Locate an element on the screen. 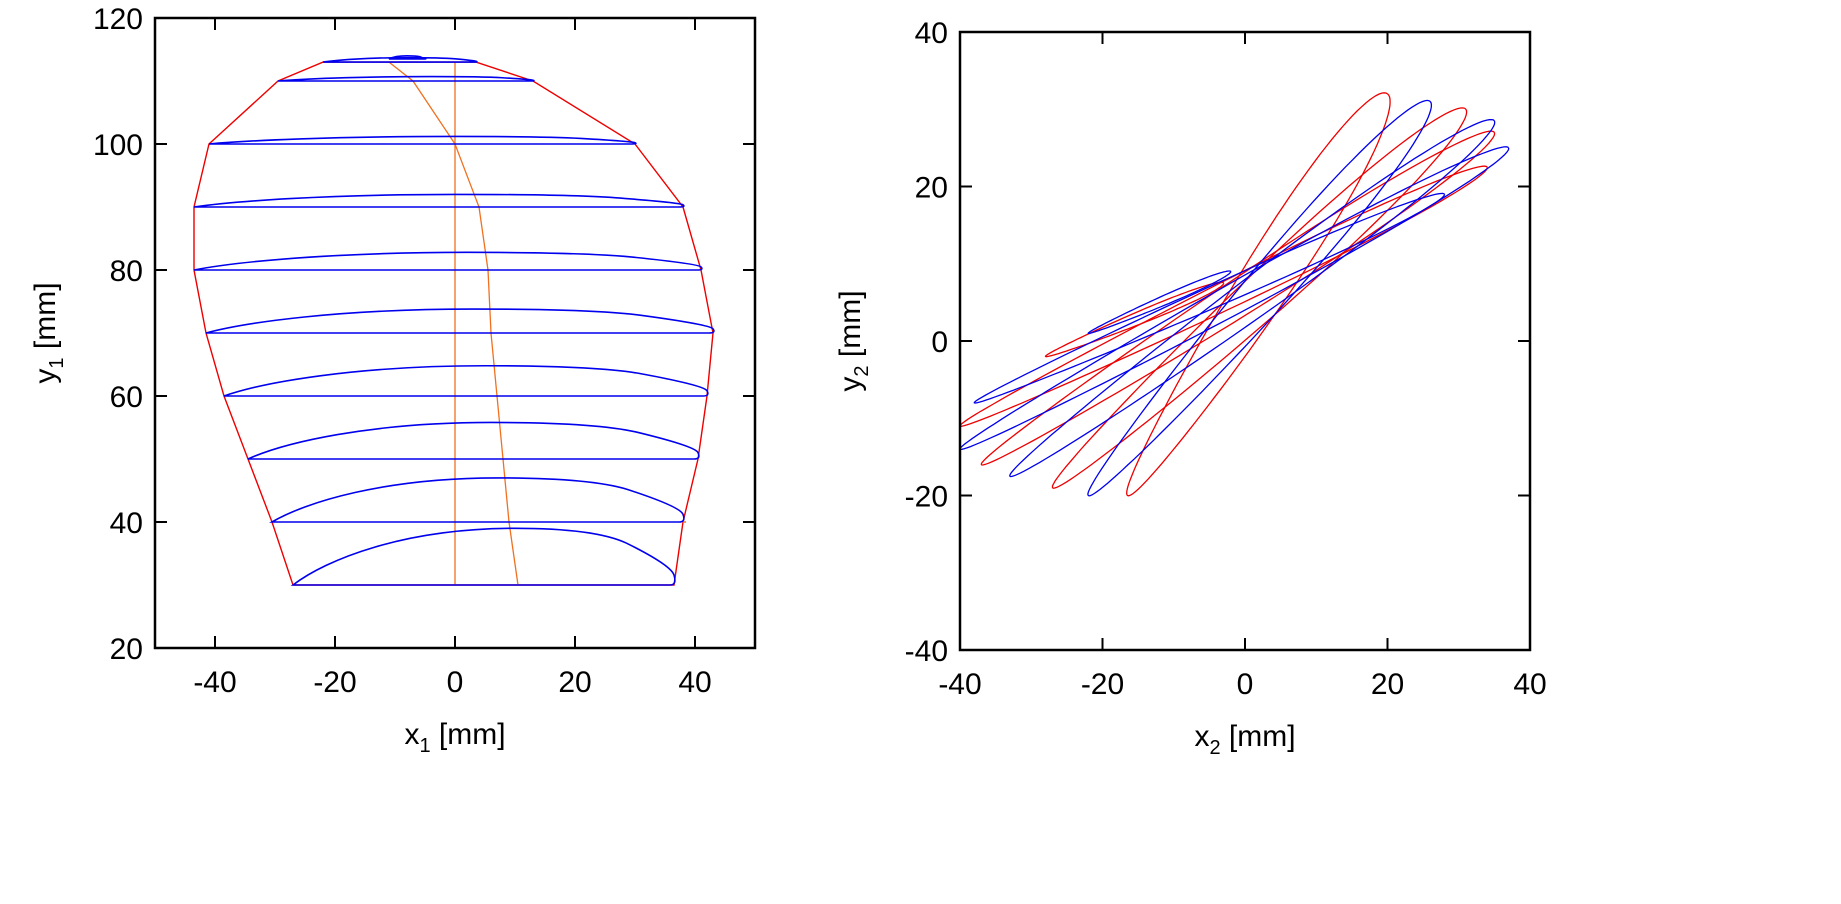  x-axis-label: x1 [mm] is located at coordinates (454, 737).